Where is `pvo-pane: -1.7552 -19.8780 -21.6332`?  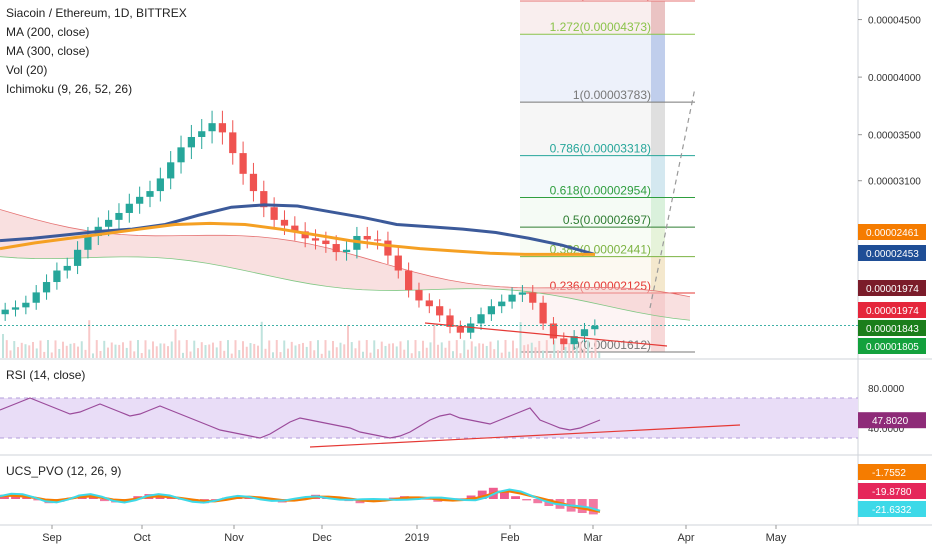
pvo-pane: -1.7552 -19.8780 -21.6332 is located at coordinates (463, 490).